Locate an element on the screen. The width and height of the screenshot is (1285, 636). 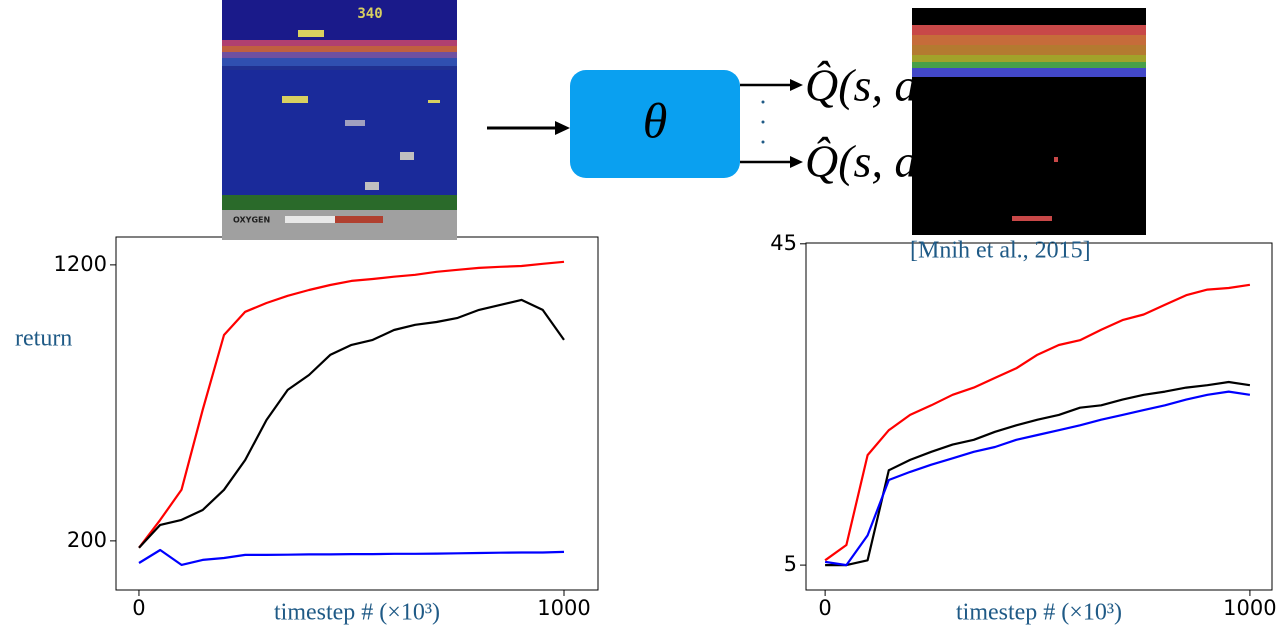
breakout-screen is located at coordinates (1029, 121).